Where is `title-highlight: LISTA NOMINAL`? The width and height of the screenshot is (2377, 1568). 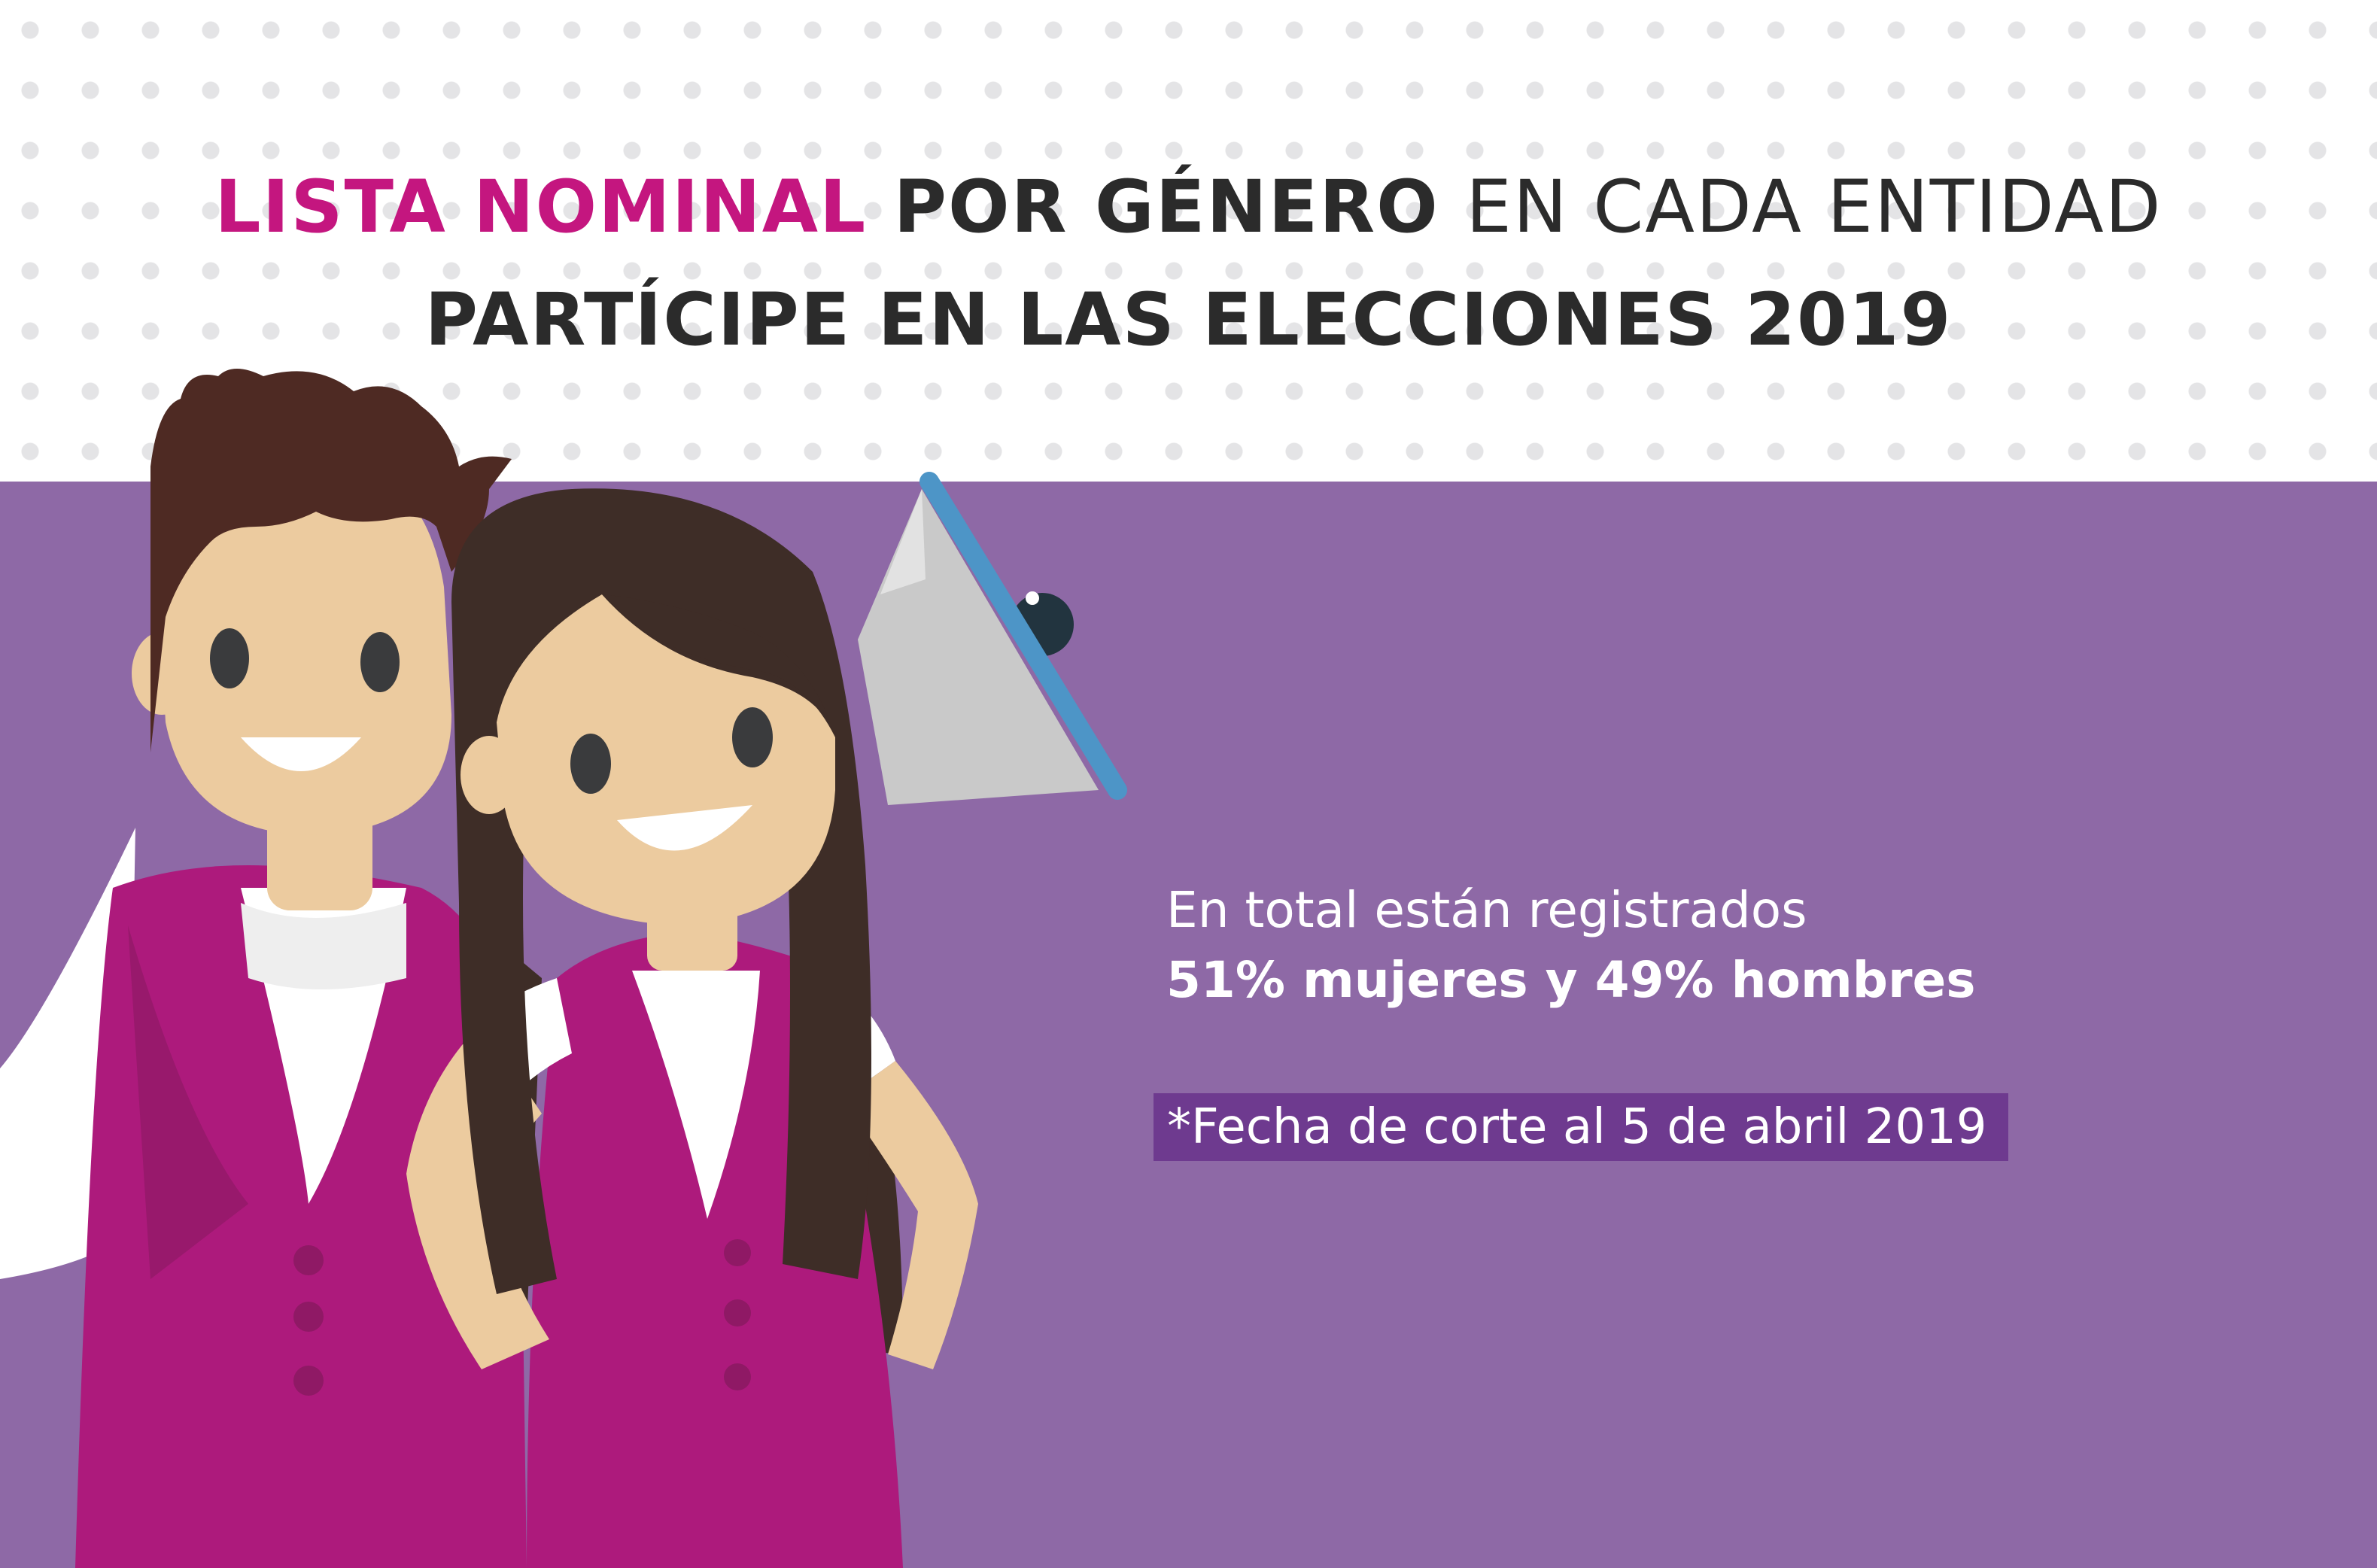 title-highlight: LISTA NOMINAL is located at coordinates (541, 207).